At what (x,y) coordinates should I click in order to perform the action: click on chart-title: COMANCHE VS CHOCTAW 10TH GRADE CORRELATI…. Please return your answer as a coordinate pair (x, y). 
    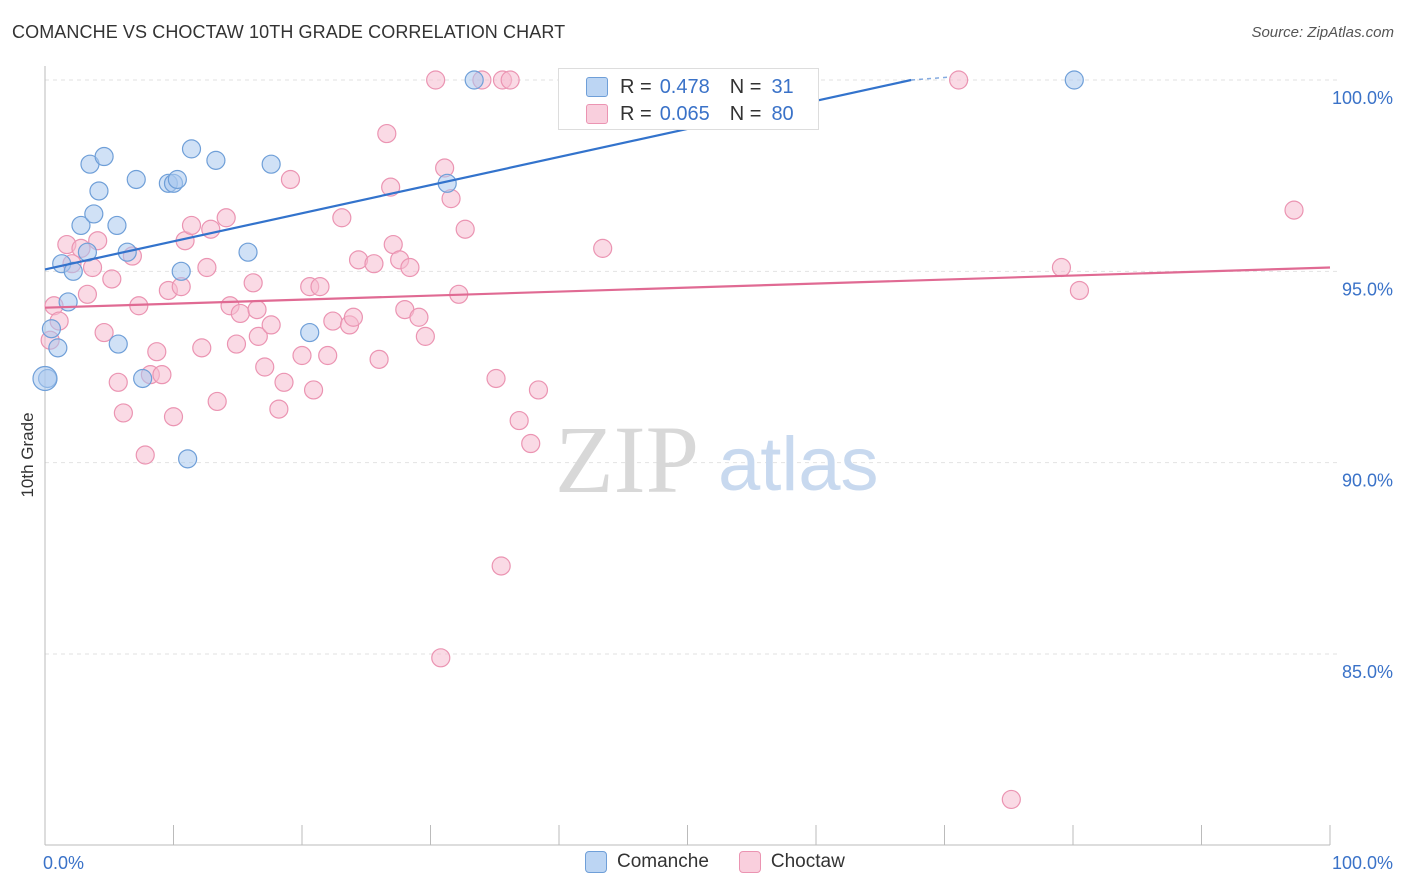
    Looking at the image, I should click on (289, 32).